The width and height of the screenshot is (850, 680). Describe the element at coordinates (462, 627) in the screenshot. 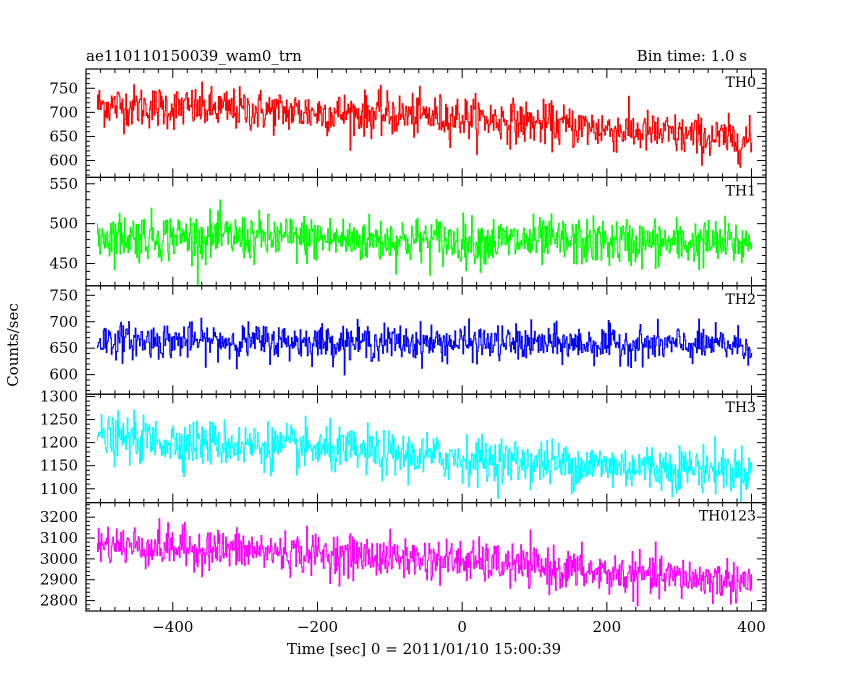

I see `x-tick-label: 0` at that location.